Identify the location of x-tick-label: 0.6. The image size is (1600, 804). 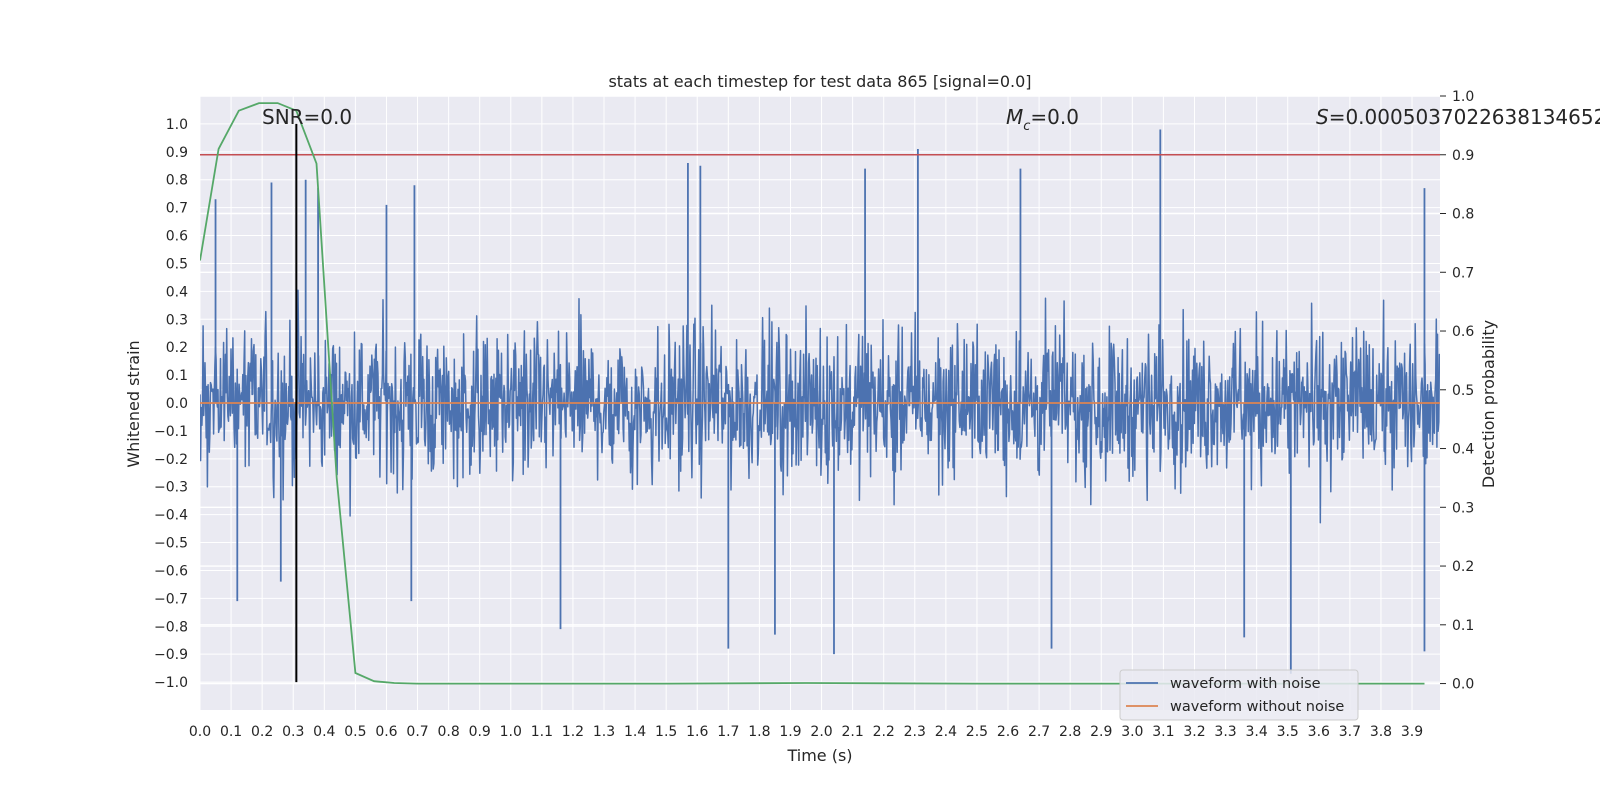
(386, 732).